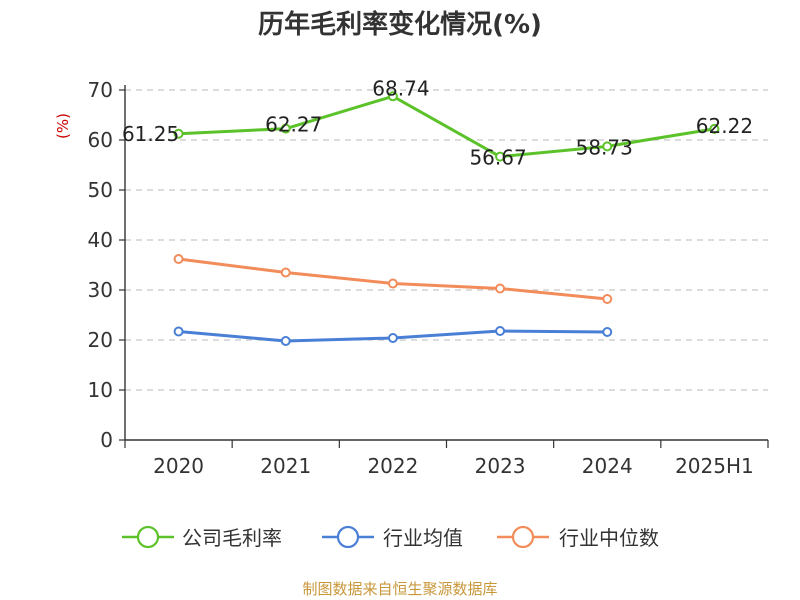  I want to click on data-label: 62.22, so click(724, 126).